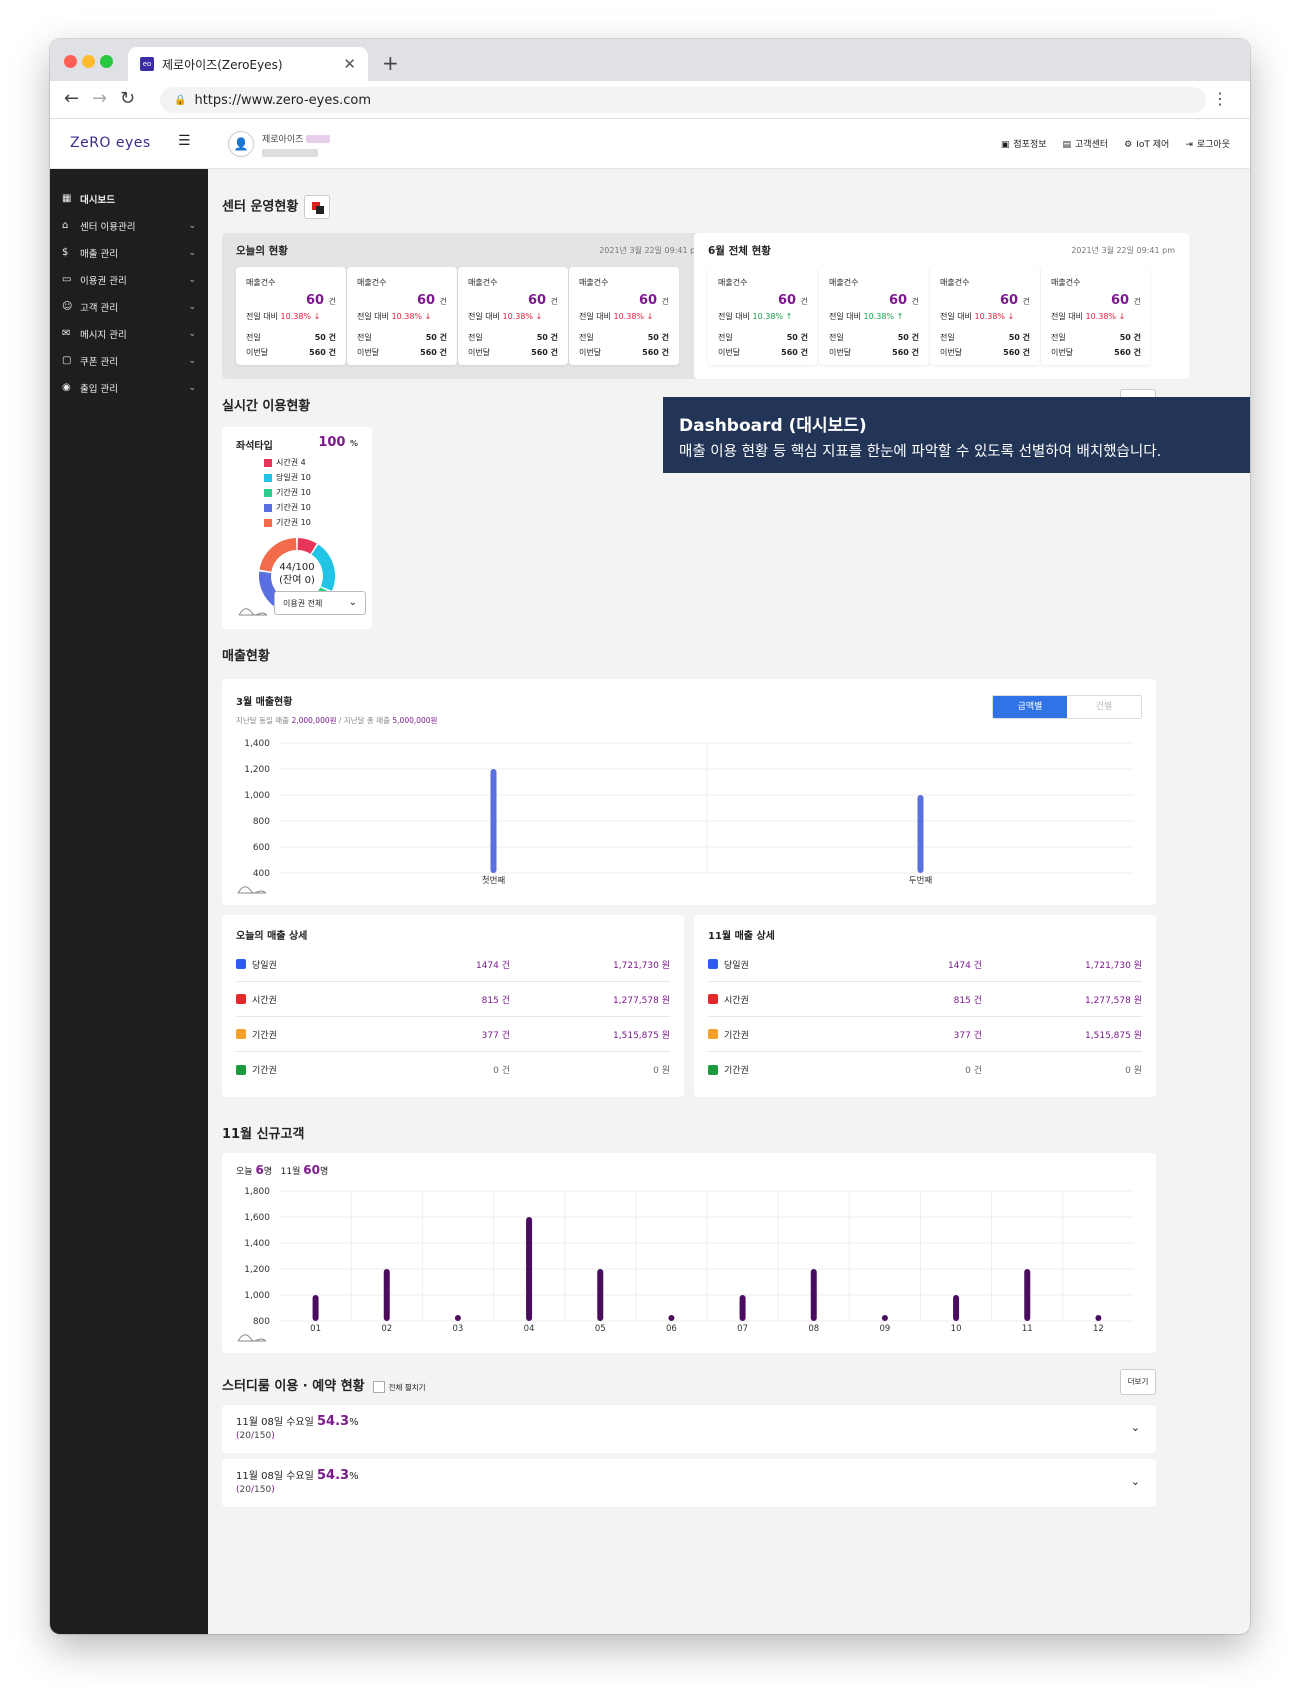 Image resolution: width=1300 pixels, height=1695 pixels. I want to click on browser-tab: eo 제로아이즈(ZeroEyes) ✕, so click(248, 64).